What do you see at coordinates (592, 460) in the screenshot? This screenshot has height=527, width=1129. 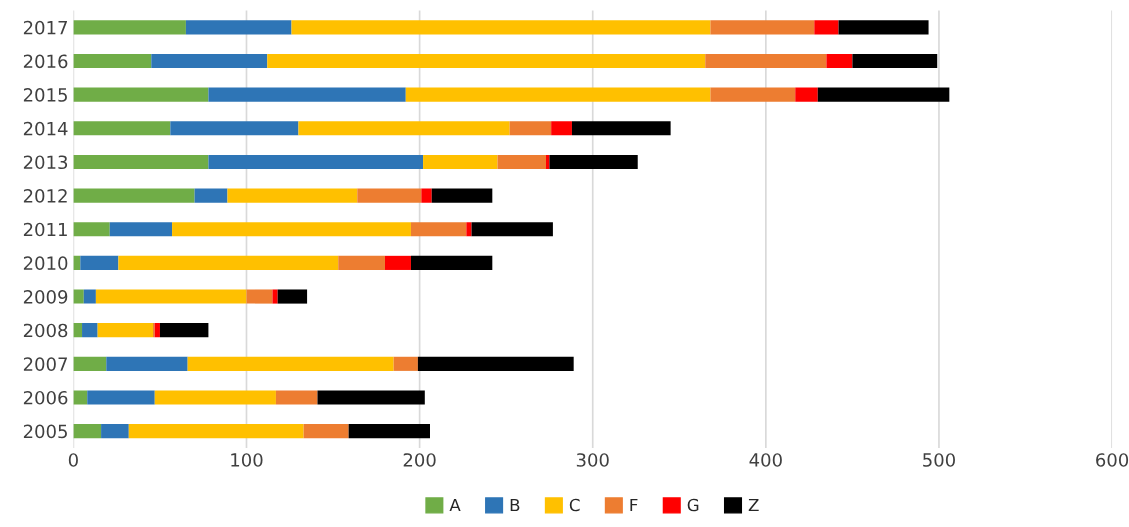 I see `x-tick-label: 300` at bounding box center [592, 460].